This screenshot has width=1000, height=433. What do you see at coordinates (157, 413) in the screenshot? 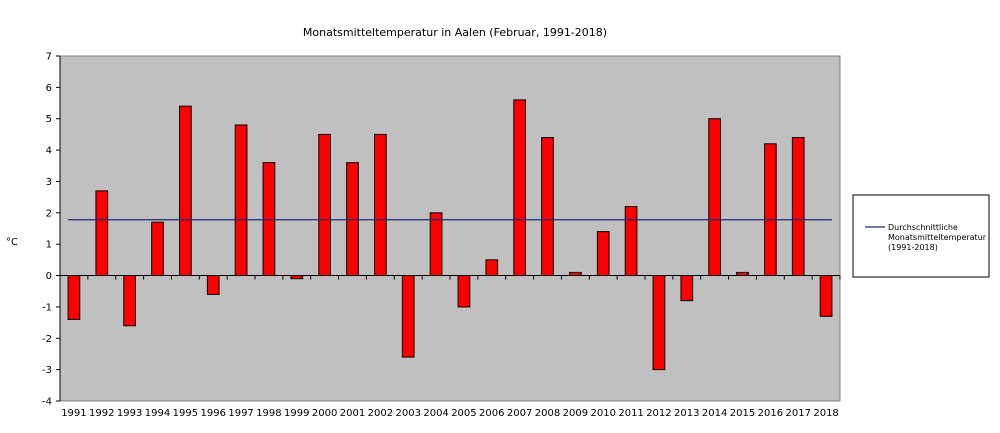
I see `x-tick-label: 1994` at bounding box center [157, 413].